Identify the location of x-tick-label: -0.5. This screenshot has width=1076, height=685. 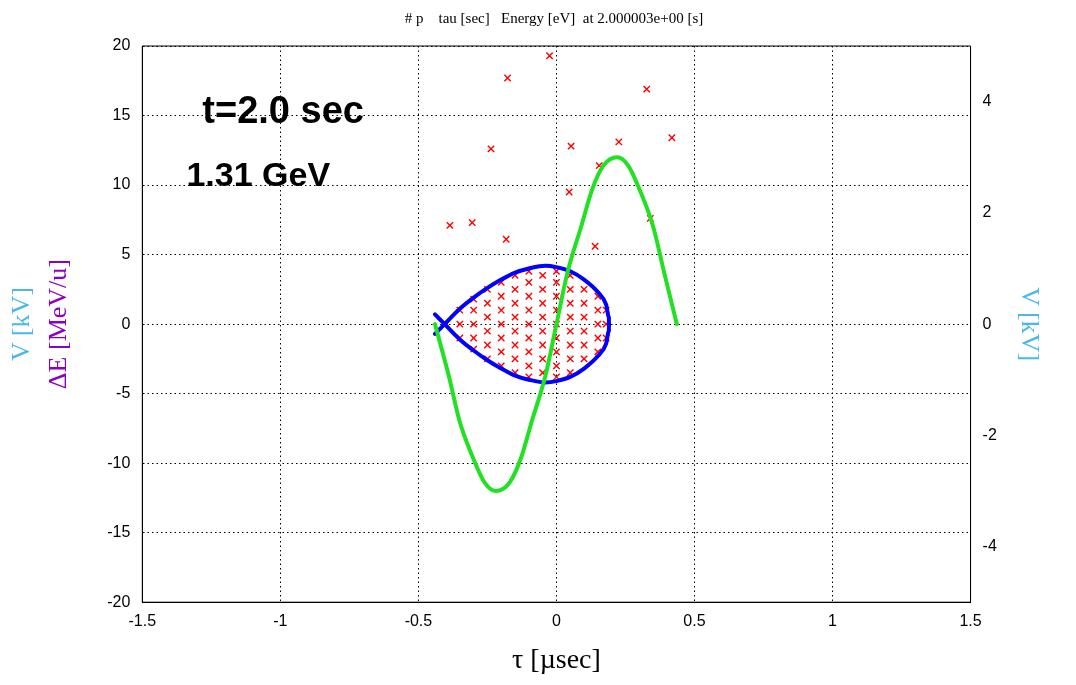
(418, 621).